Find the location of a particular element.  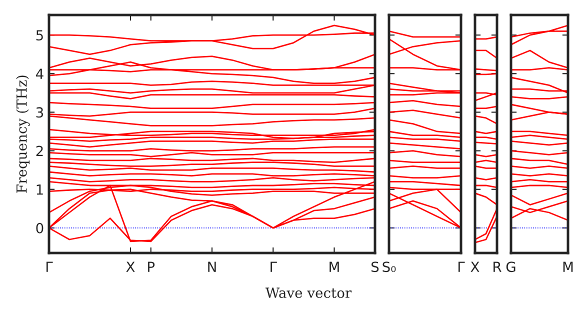

x-tick-label: S is located at coordinates (375, 267).